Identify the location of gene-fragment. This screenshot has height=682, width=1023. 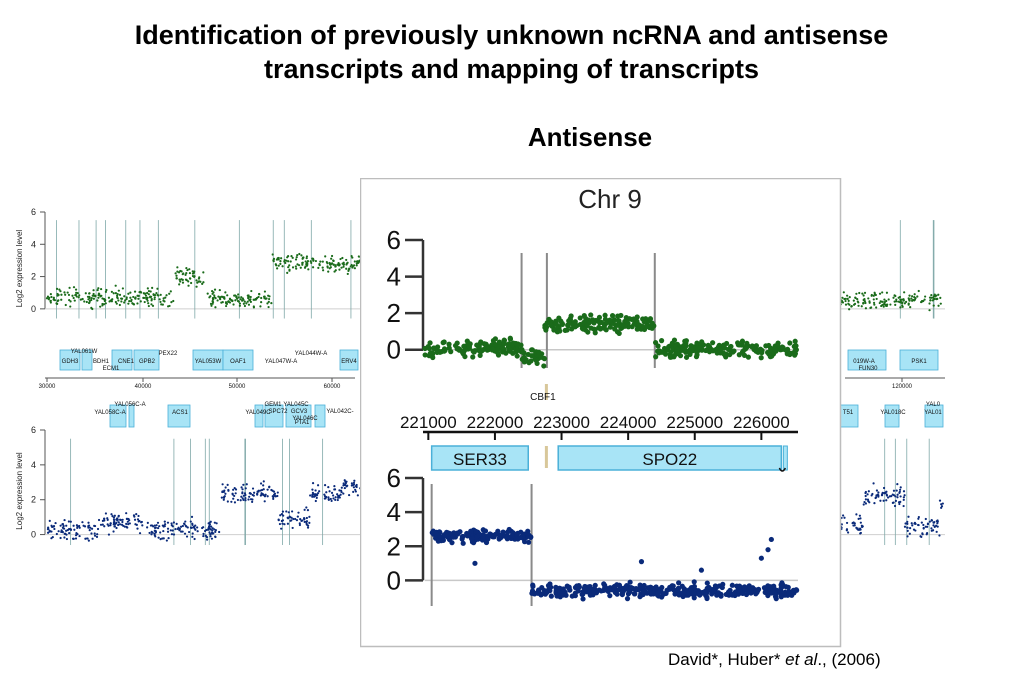
(785, 458).